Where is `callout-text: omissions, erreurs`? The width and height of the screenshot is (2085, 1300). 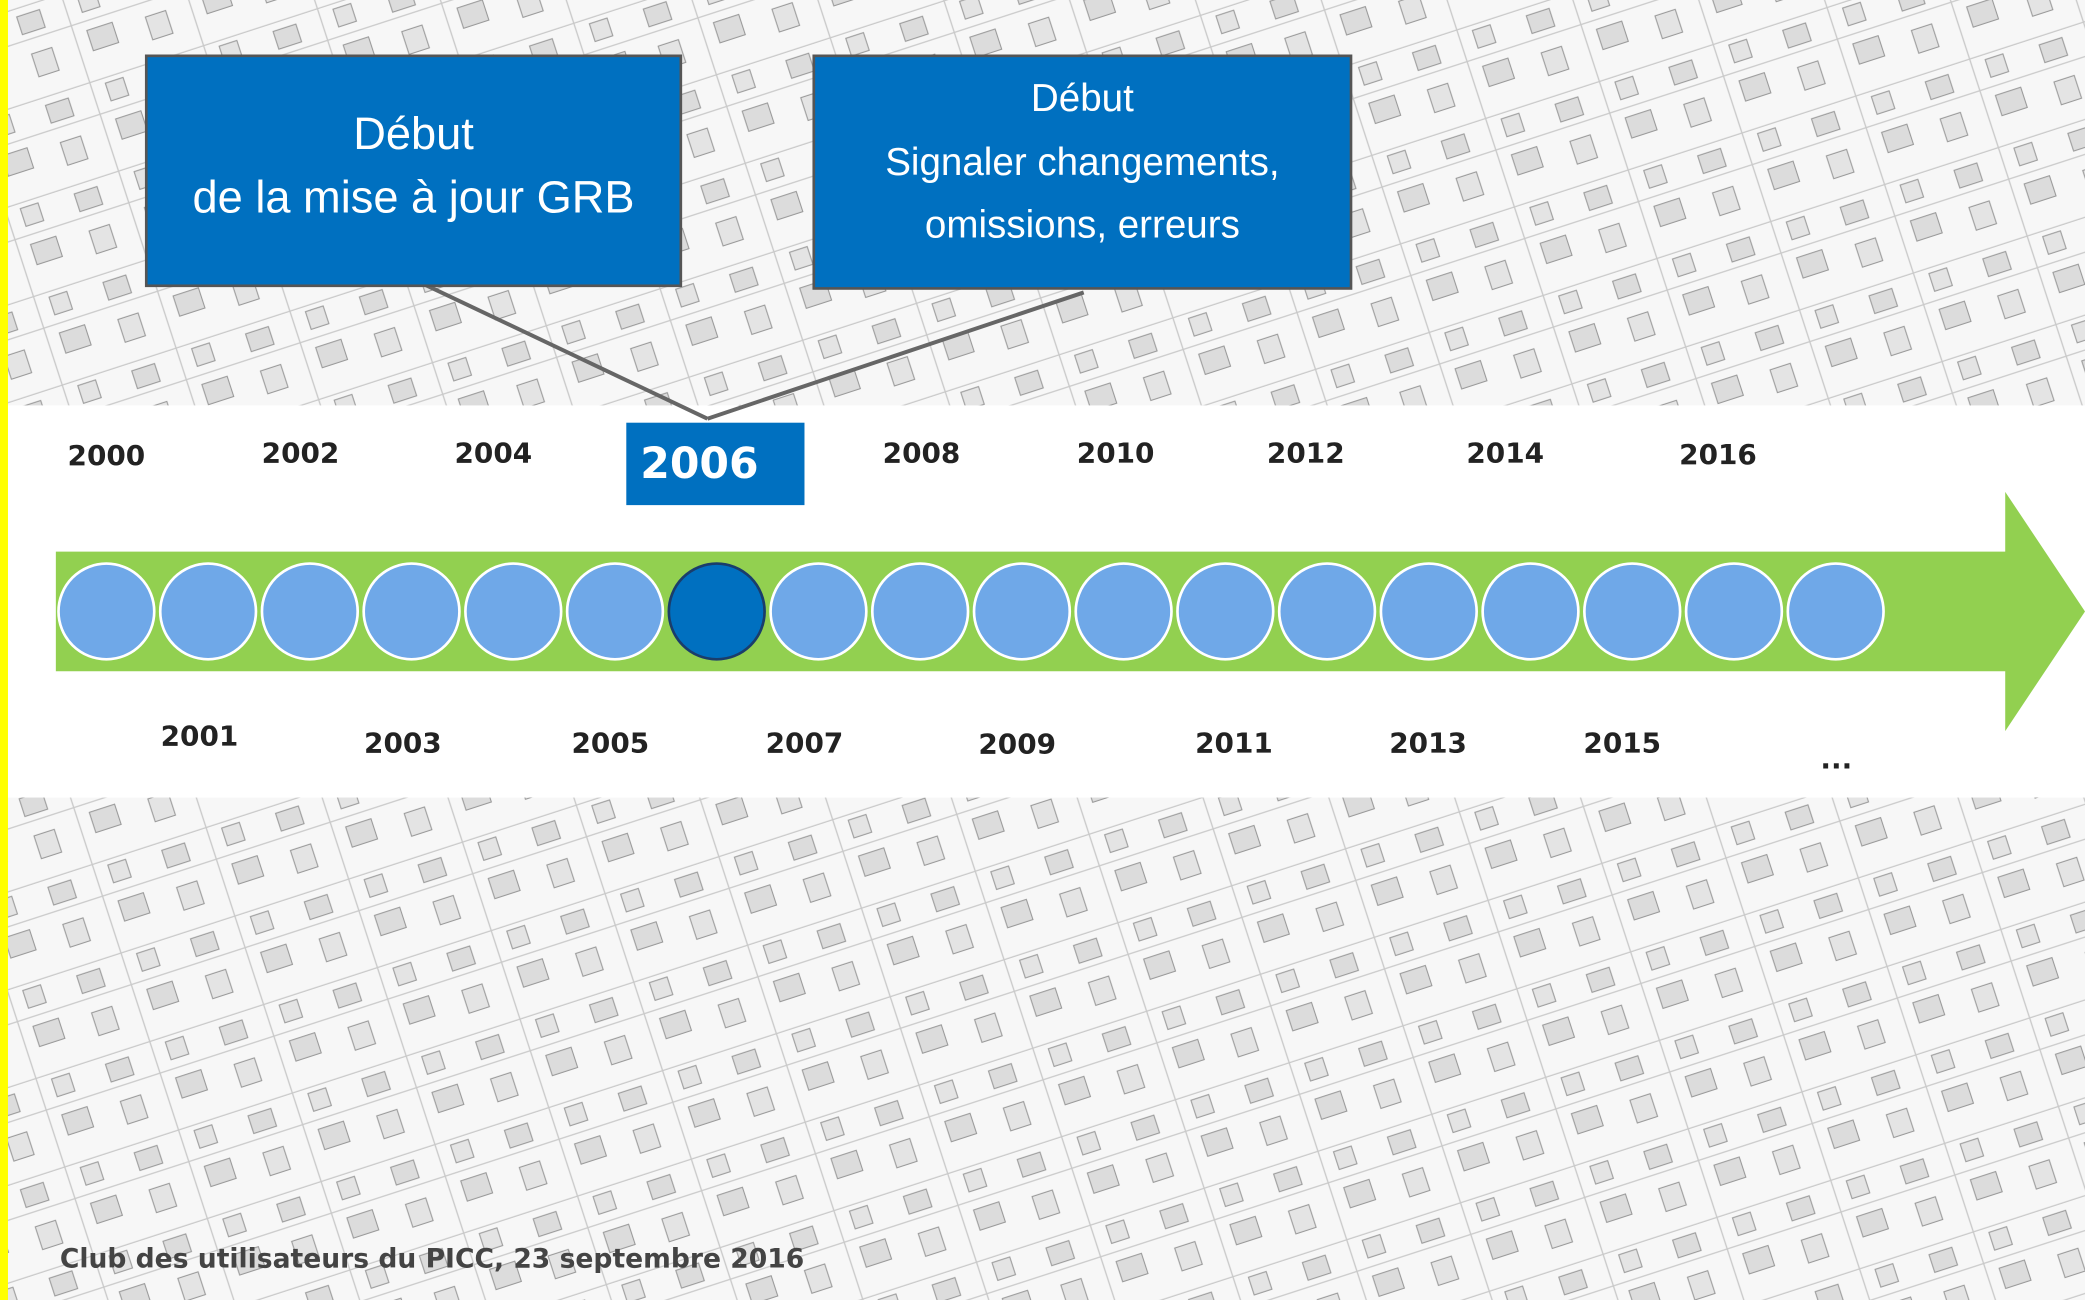 callout-text: omissions, erreurs is located at coordinates (1082, 224).